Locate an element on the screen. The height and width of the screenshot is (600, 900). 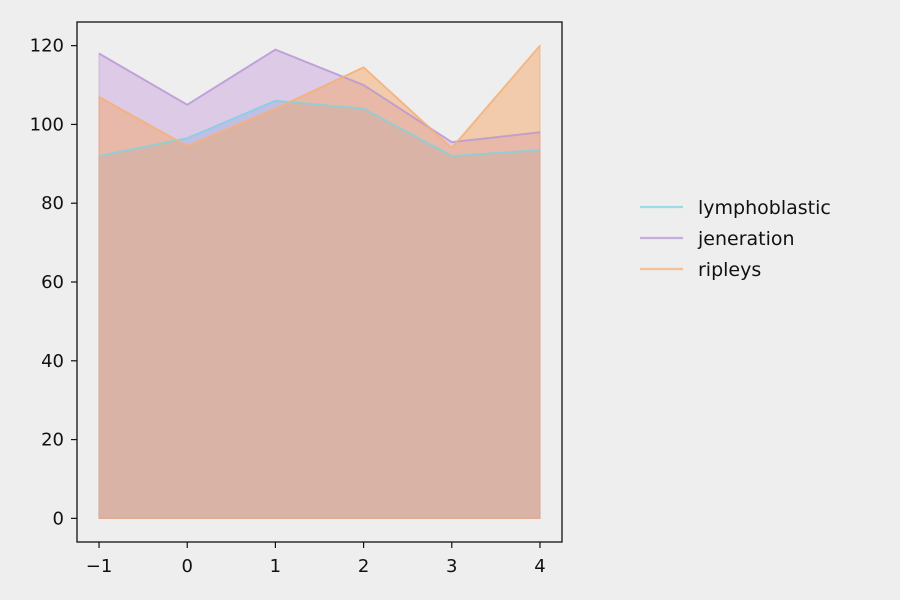
x-tick-label: 2 is located at coordinates (363, 566).